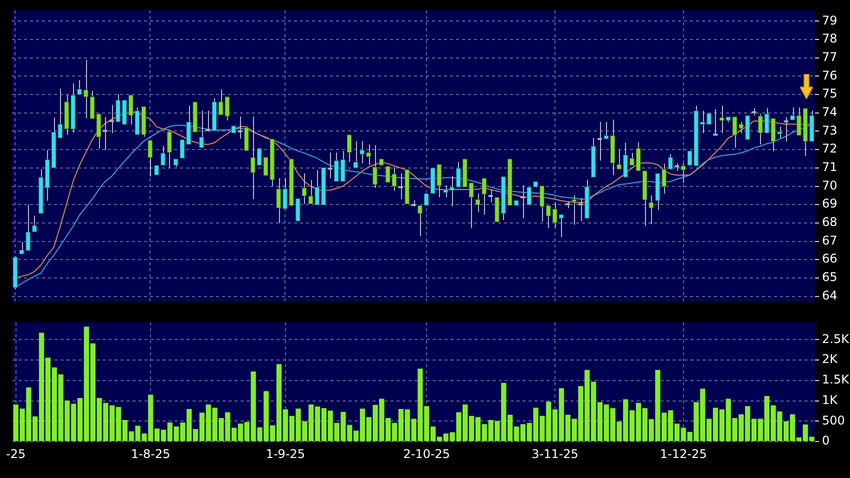 This screenshot has width=850, height=478. Describe the element at coordinates (826, 441) in the screenshot. I see `y-tick-label: 0` at that location.